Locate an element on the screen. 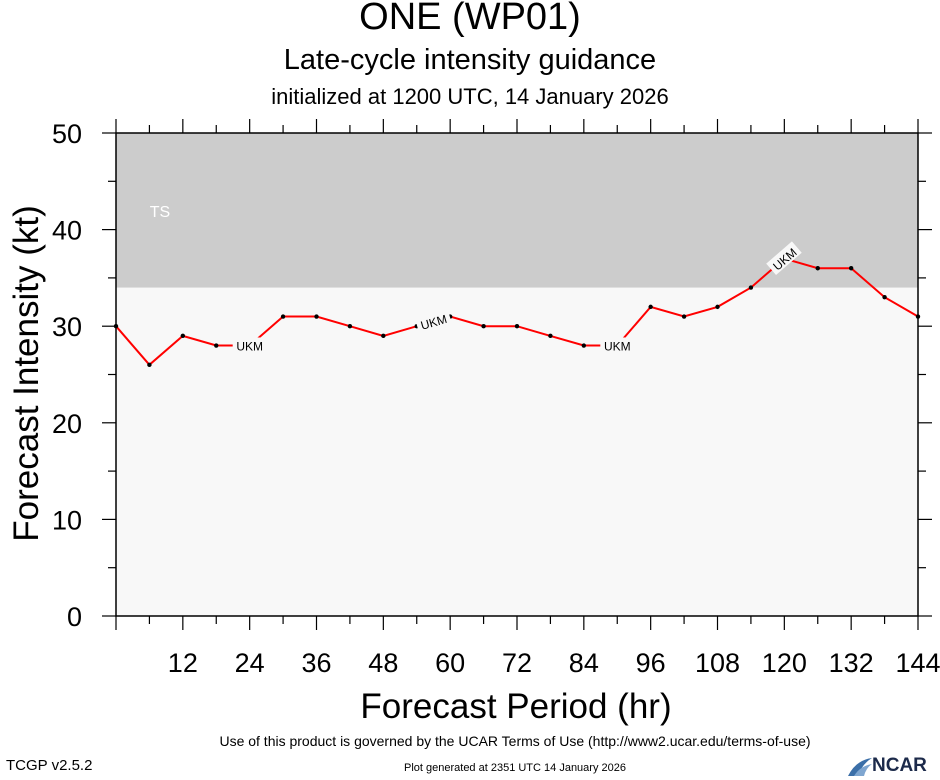 The image size is (940, 780). y-tick-label: 0 is located at coordinates (74, 617).